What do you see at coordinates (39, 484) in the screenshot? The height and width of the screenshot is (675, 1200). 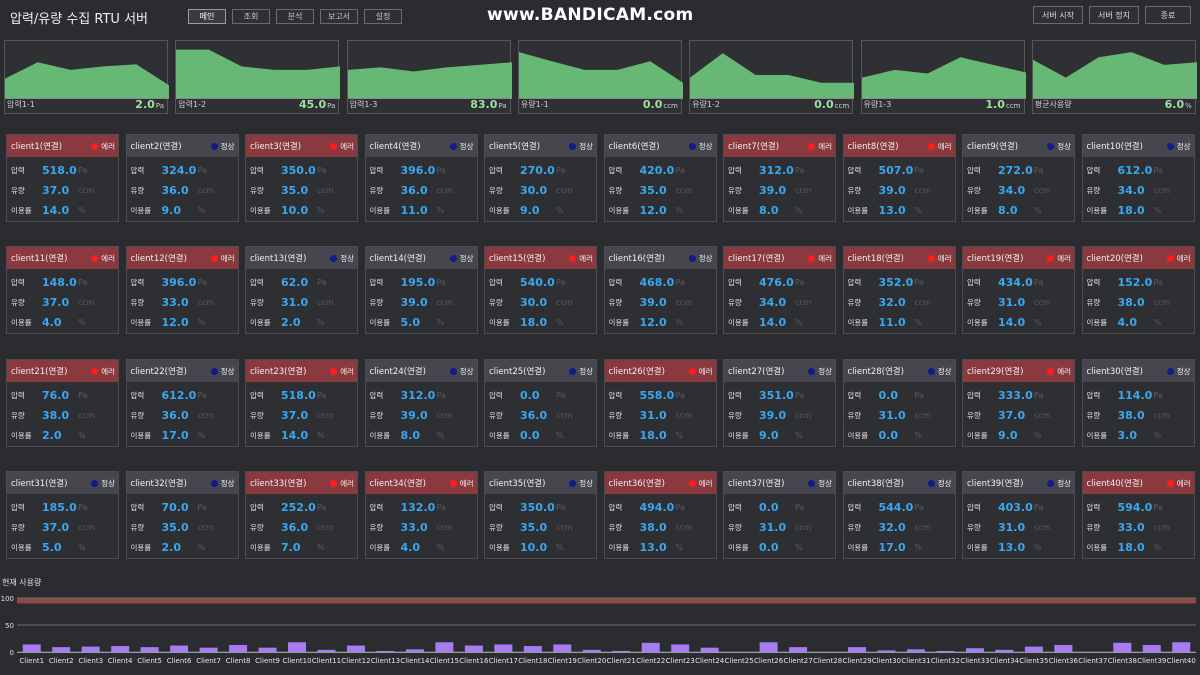 I see `client-name: client31(연결)` at bounding box center [39, 484].